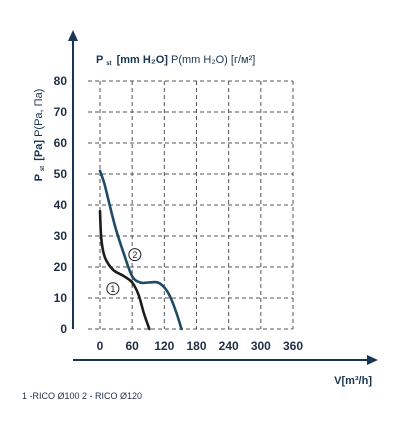  I want to click on y-axis-title-p: P, so click(39, 177).